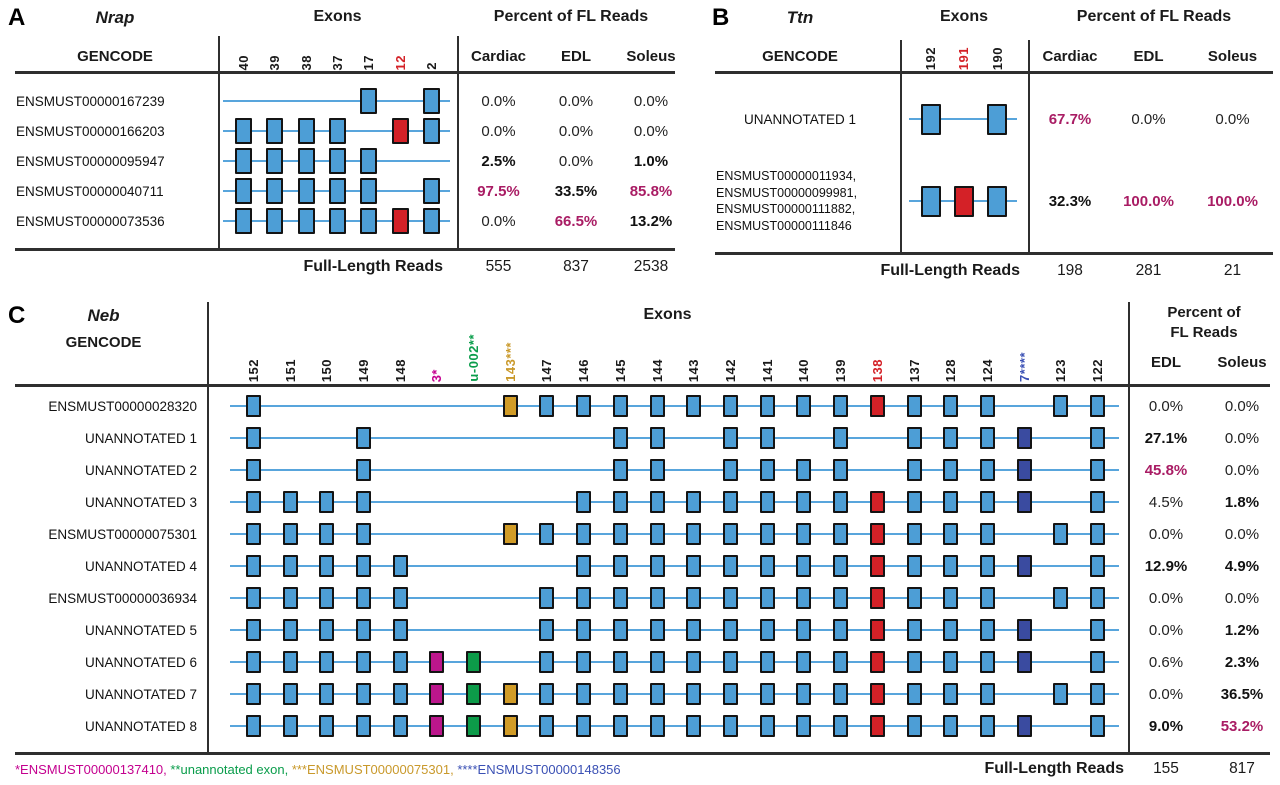 Image resolution: width=1280 pixels, height=785 pixels. What do you see at coordinates (345, 131) in the screenshot?
I see `transcript-row: ENSMUST00000166203 0.0% 0.0% 0.0%` at bounding box center [345, 131].